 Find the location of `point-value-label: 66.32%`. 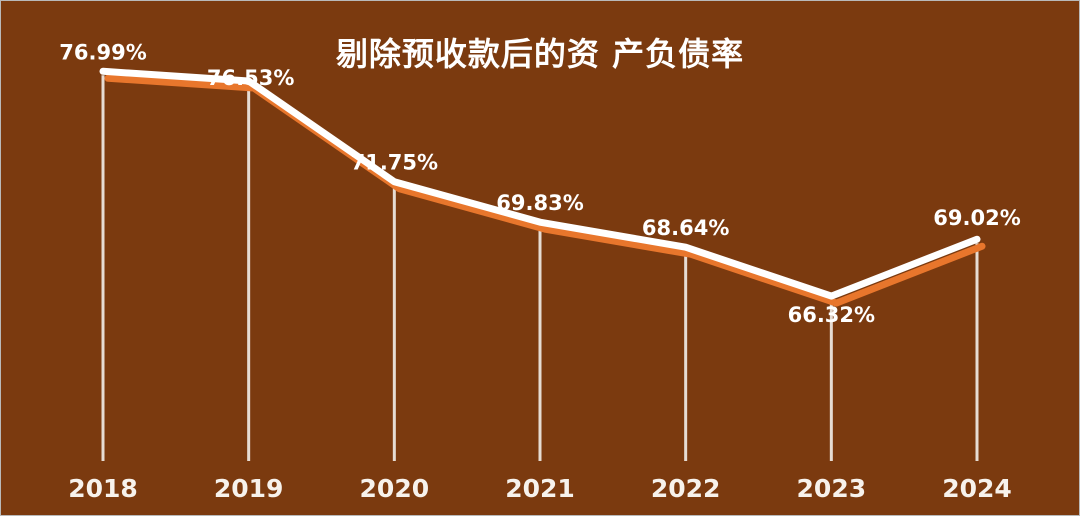

point-value-label: 66.32% is located at coordinates (831, 315).